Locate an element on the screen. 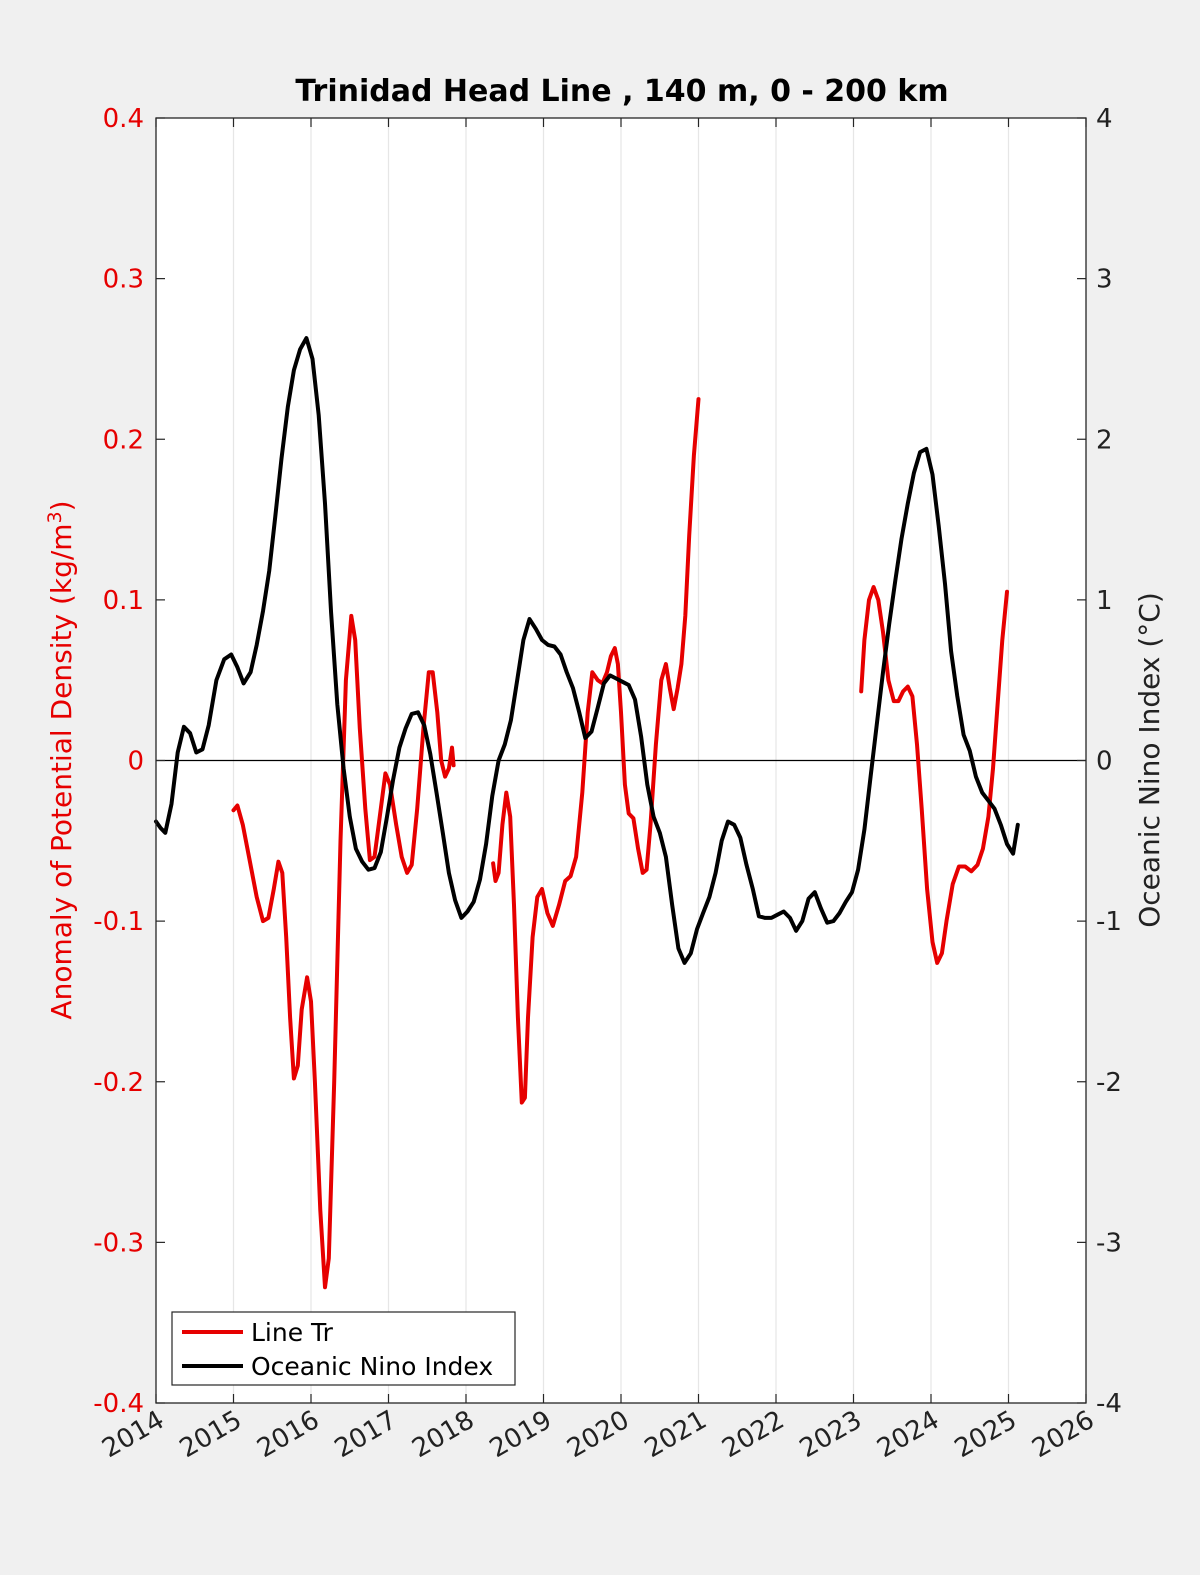  legend-label-oceanic-nino-index: Oceanic Nino Index is located at coordinates (372, 1366).